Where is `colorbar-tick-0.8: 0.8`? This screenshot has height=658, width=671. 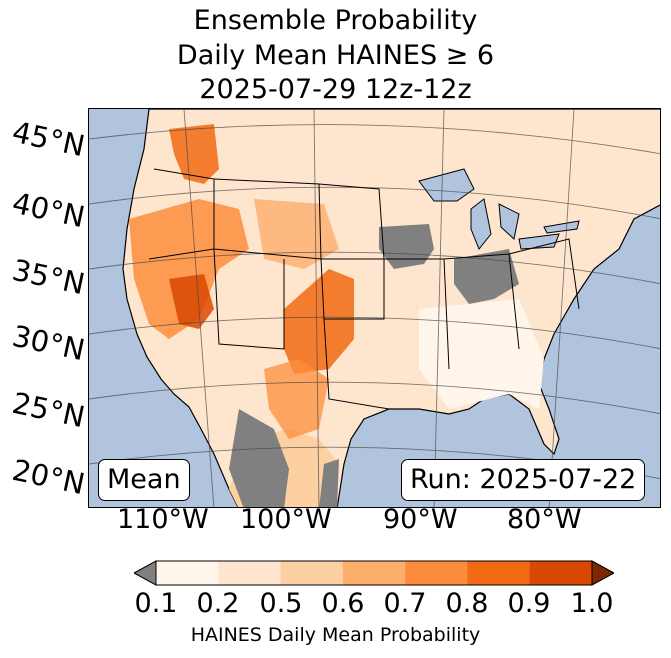 colorbar-tick-0.8: 0.8 is located at coordinates (467, 603).